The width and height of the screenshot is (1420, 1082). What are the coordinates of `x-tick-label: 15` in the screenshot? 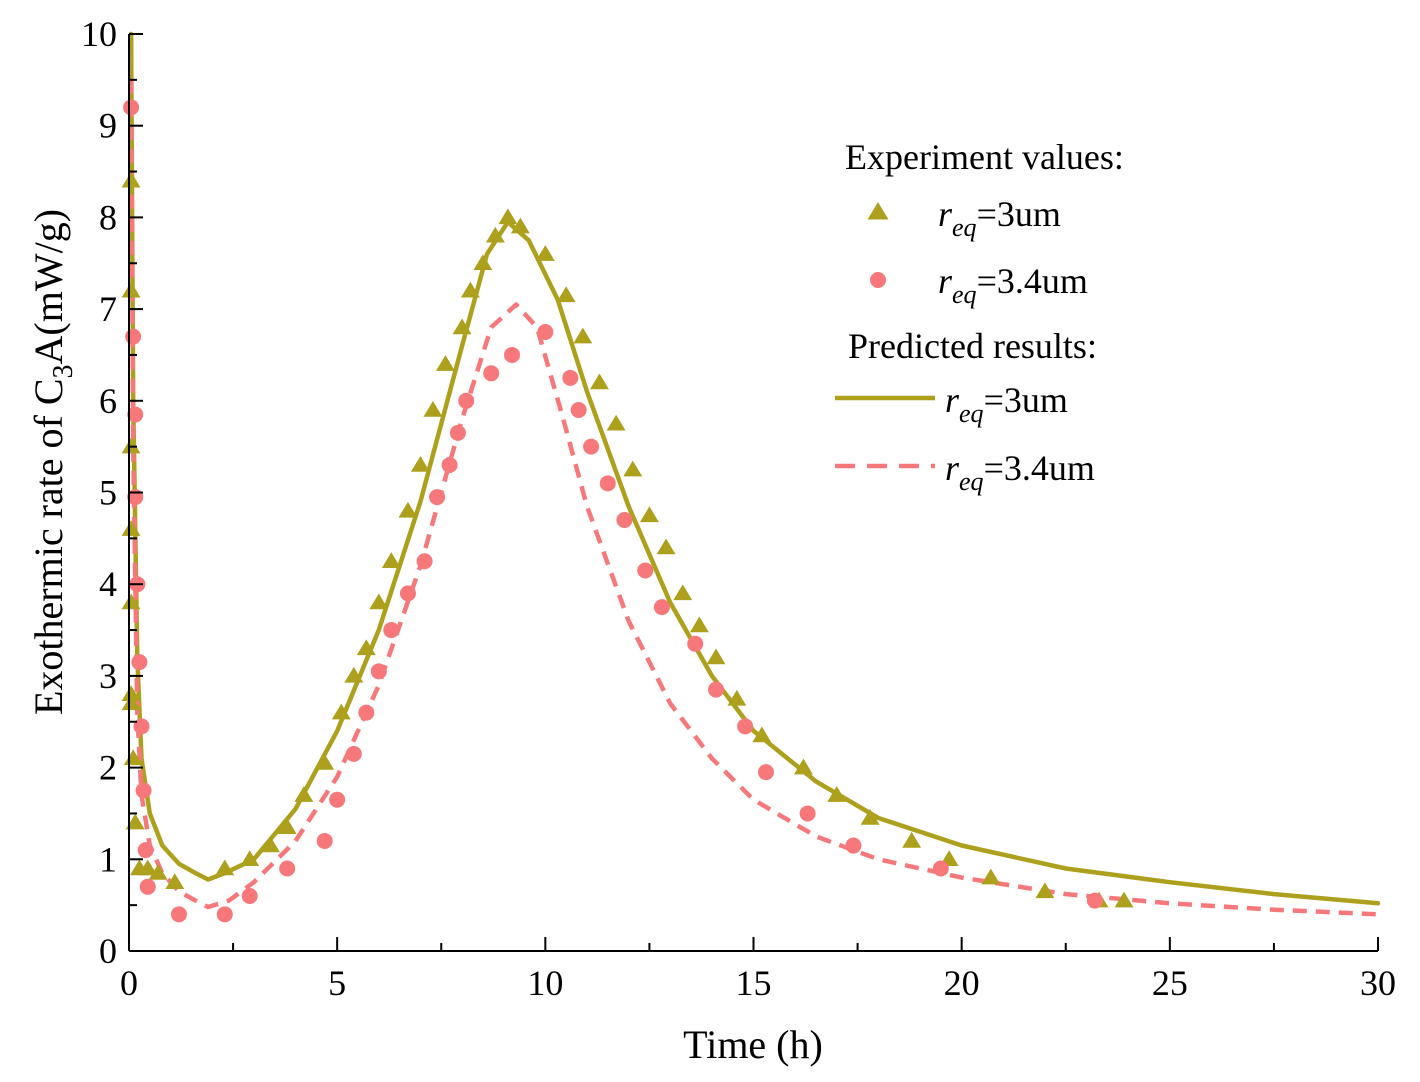 It's located at (754, 983).